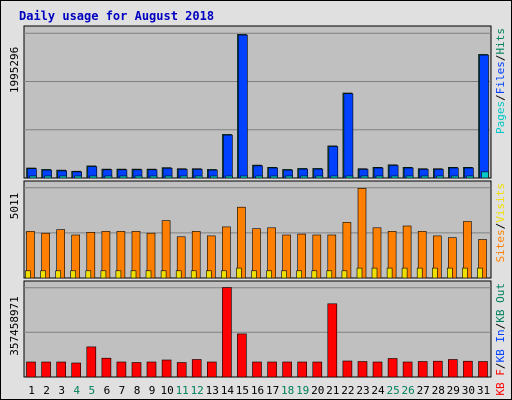 This screenshot has width=512, height=400. I want to click on legend-hits: Pages/Files/Hits, so click(500, 81).